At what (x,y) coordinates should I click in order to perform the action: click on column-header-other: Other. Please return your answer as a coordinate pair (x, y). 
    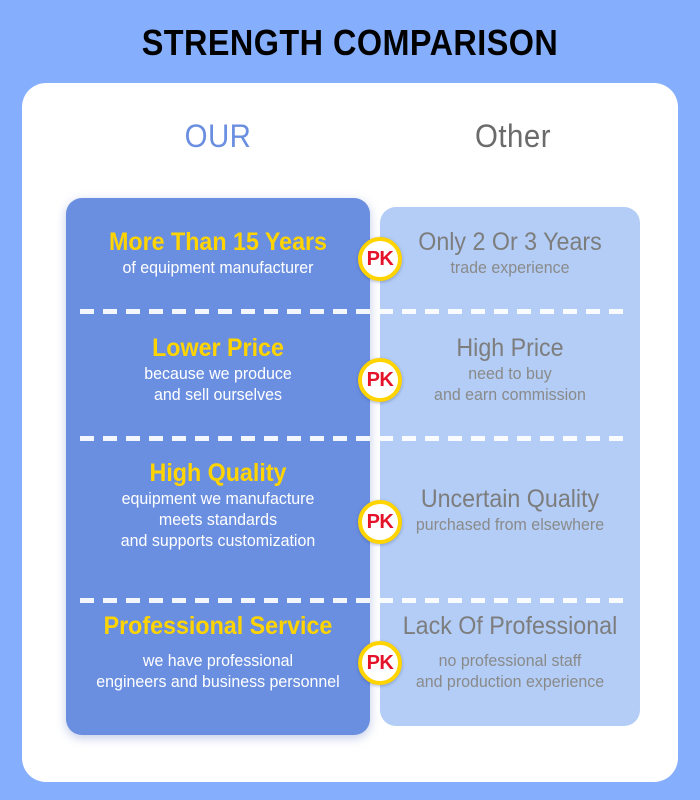
    Looking at the image, I should click on (513, 136).